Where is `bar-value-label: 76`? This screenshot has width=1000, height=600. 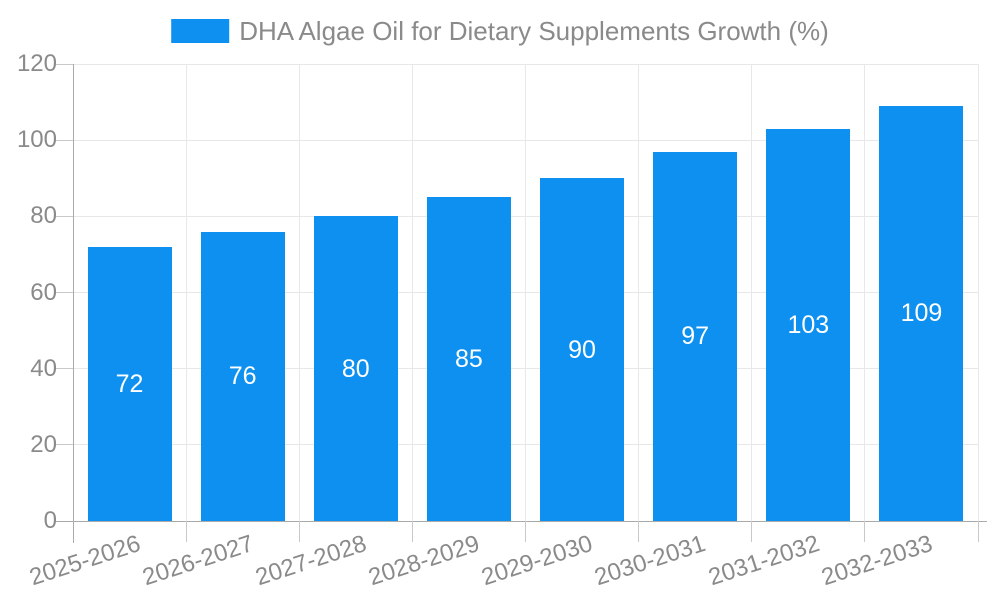
bar-value-label: 76 is located at coordinates (242, 376).